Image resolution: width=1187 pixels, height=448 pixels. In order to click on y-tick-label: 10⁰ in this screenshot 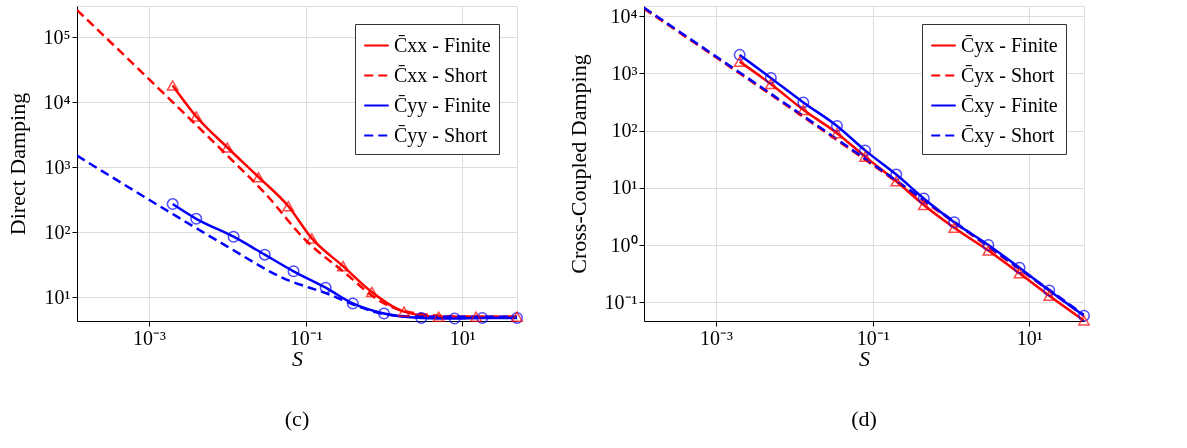, I will do `click(624, 244)`.